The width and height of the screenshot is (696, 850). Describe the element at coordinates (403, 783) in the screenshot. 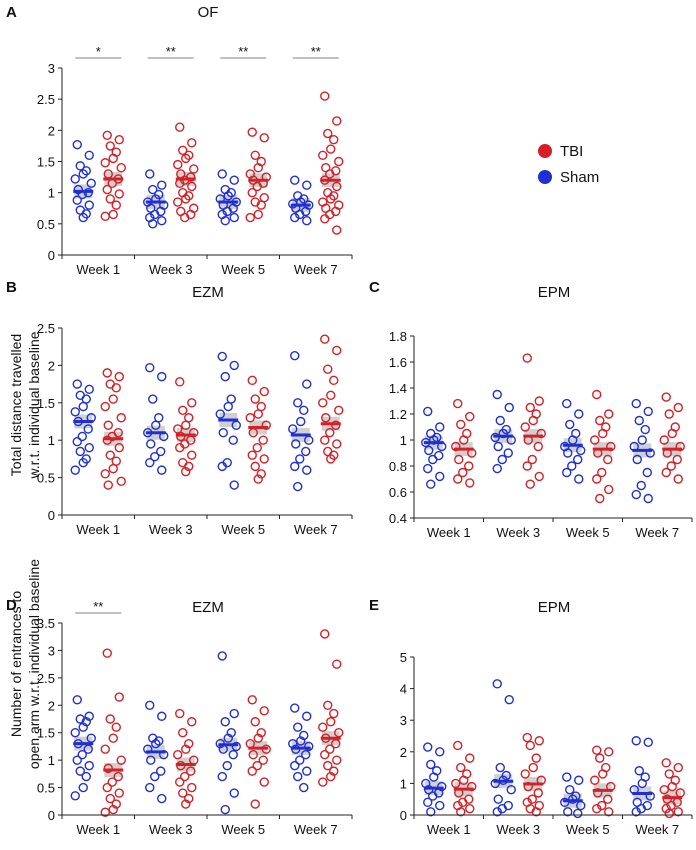

I see `y-tick-label: 1` at that location.